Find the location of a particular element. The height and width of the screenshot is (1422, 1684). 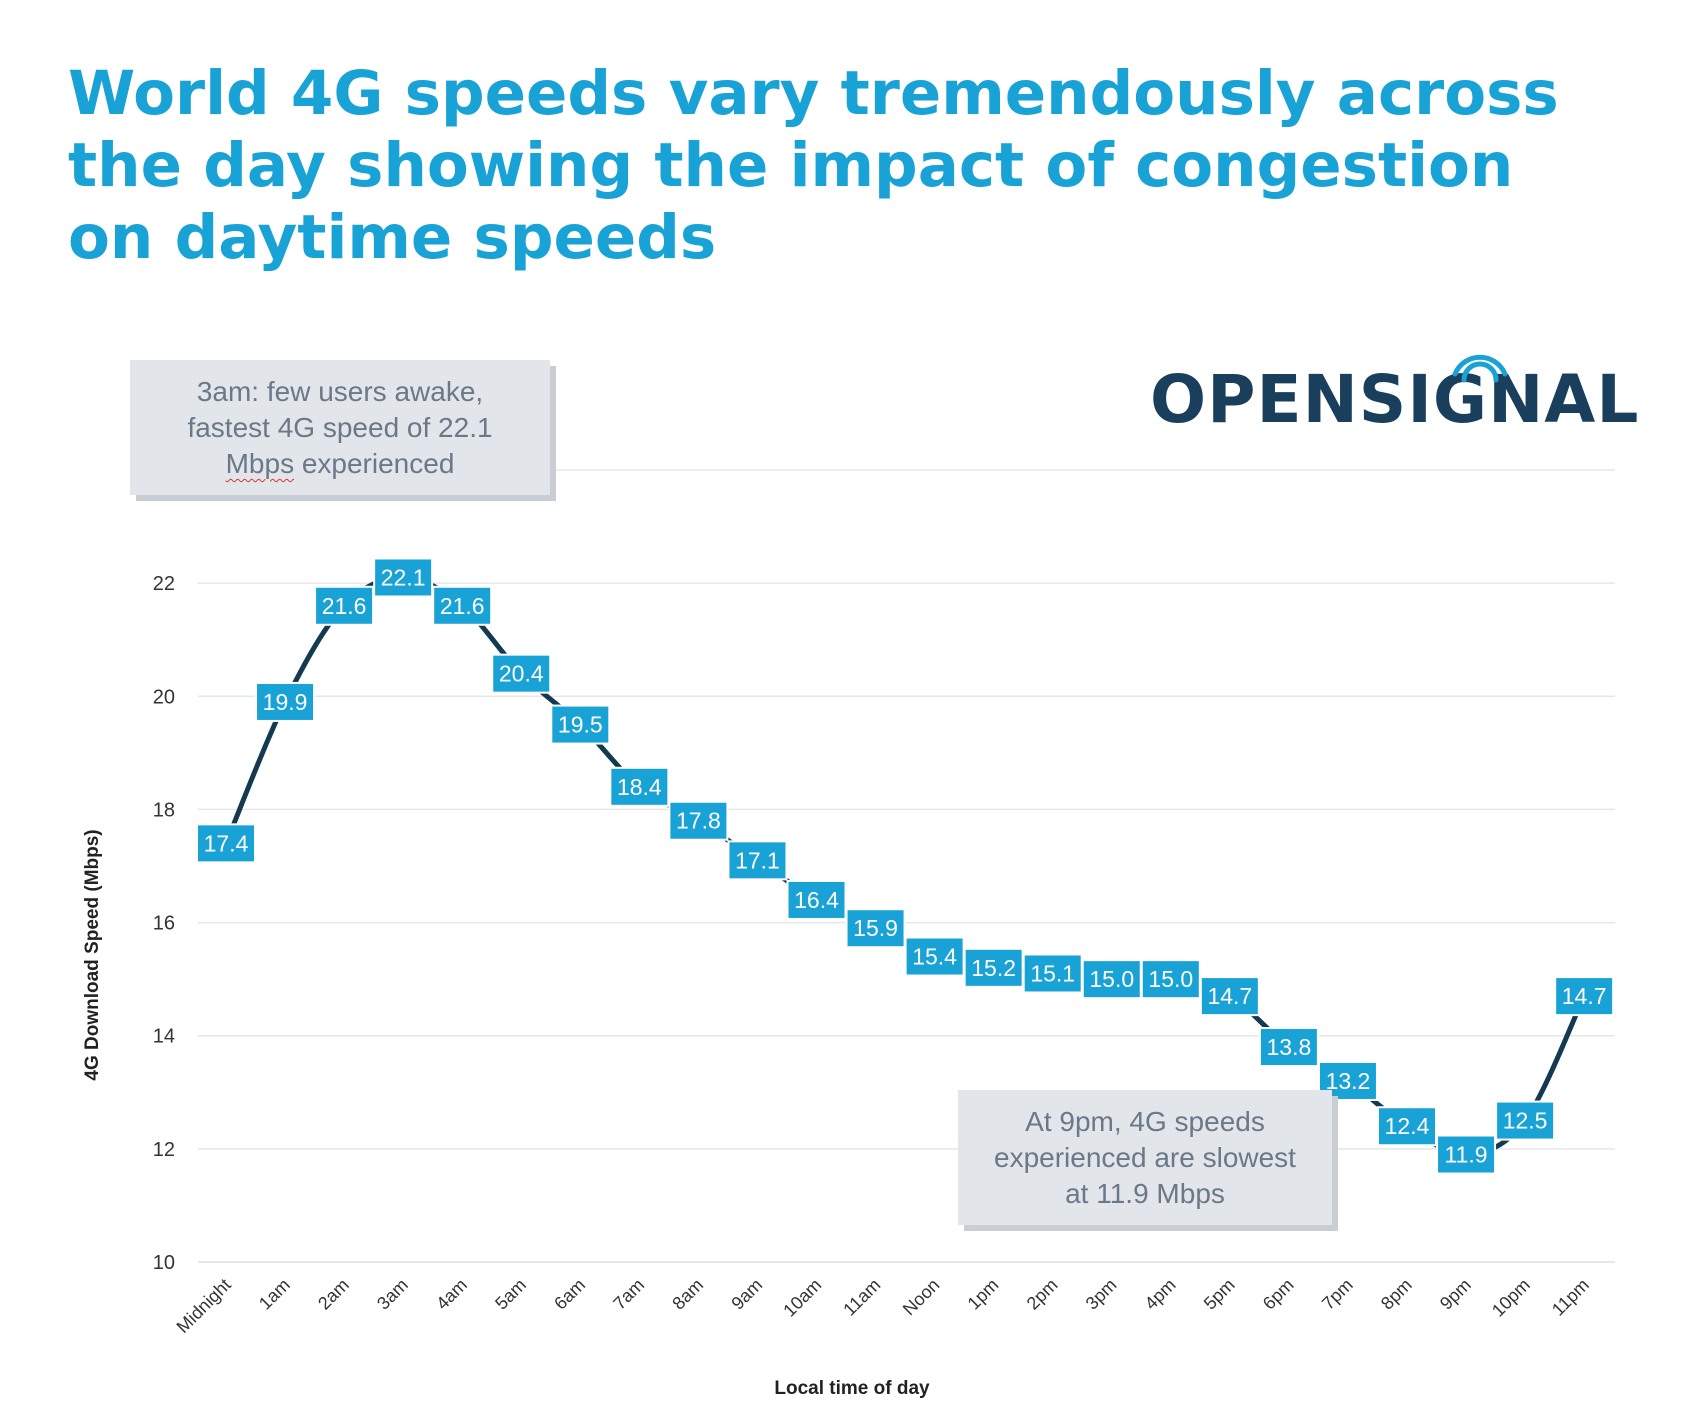

data-label-text-6: 19.5 is located at coordinates (580, 725).